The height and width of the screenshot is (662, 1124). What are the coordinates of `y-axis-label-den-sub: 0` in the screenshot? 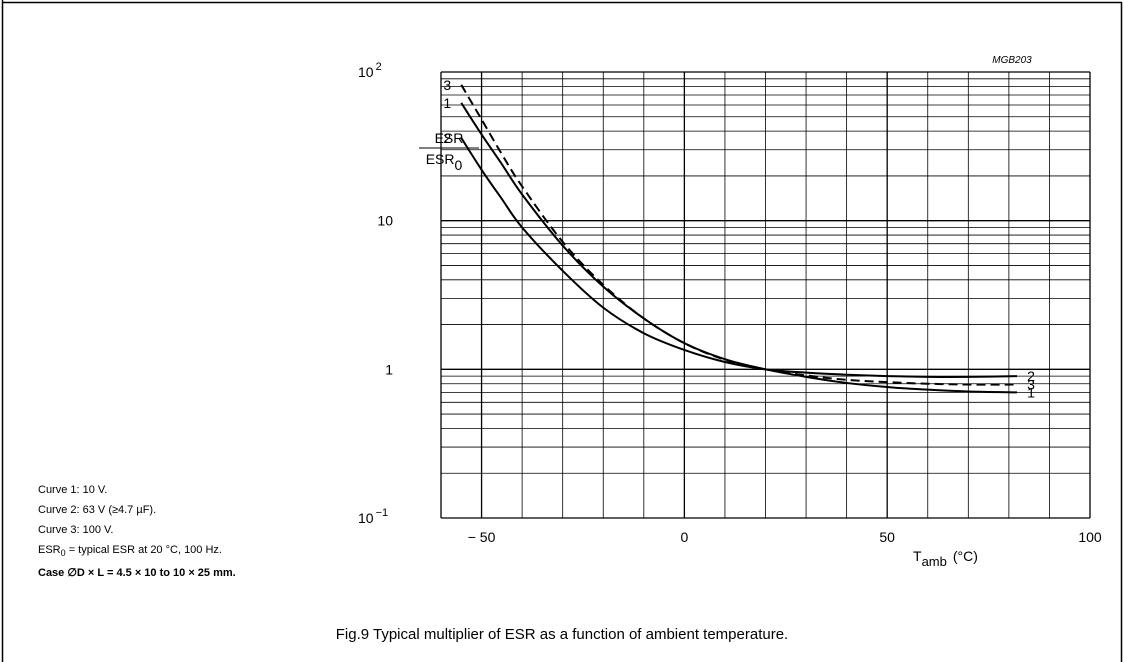 It's located at (459, 165).